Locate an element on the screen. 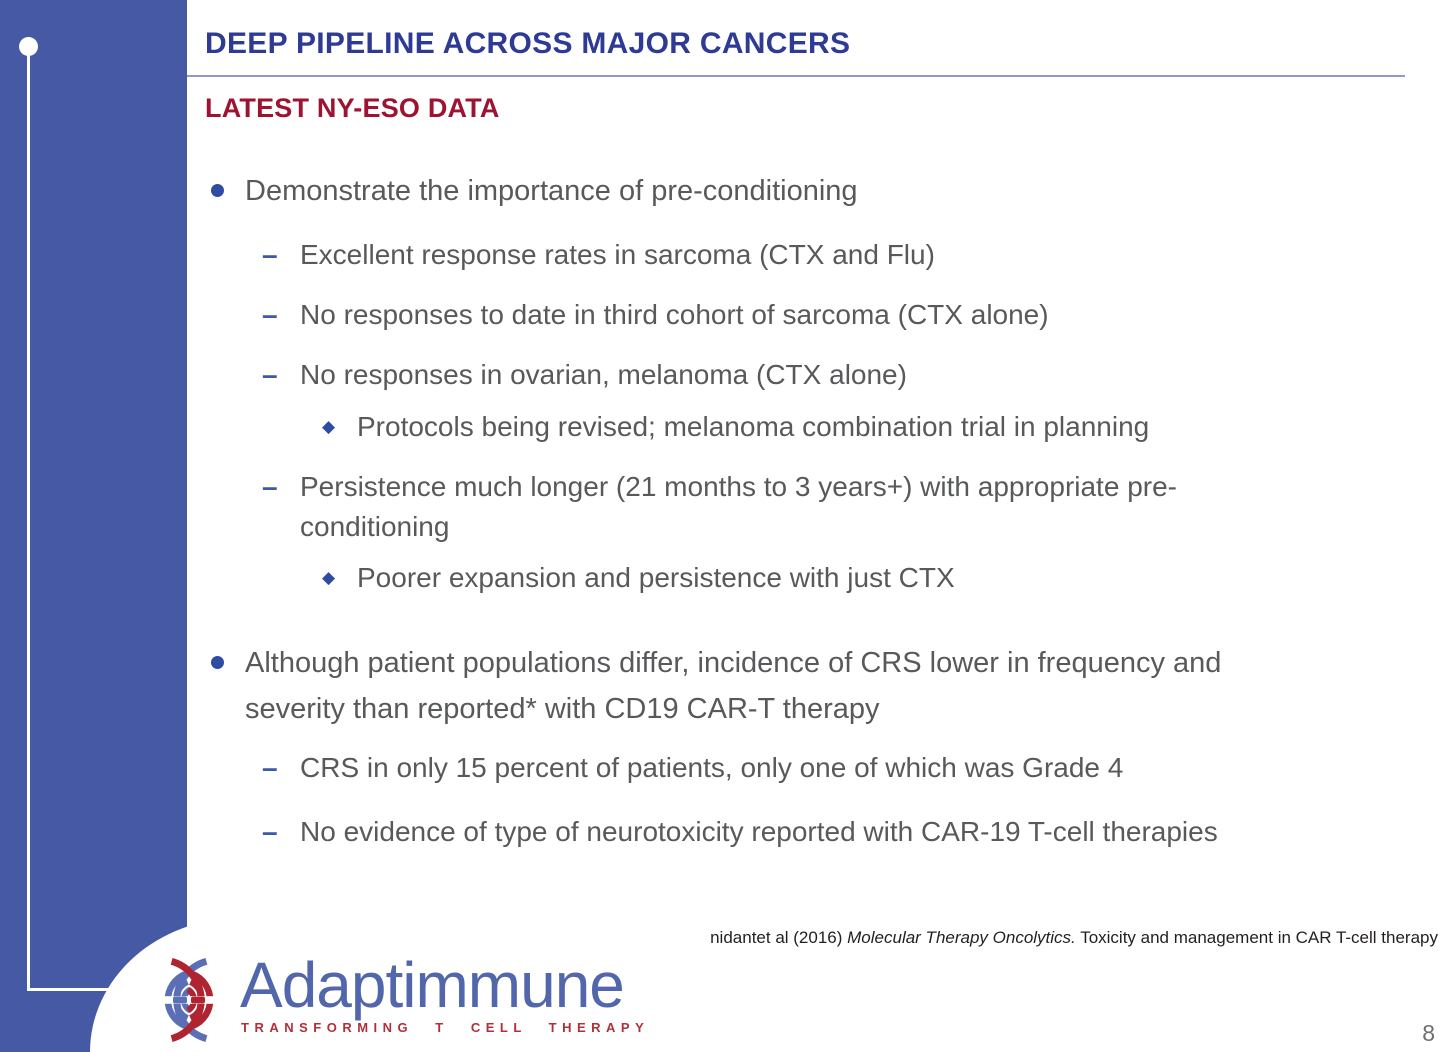  adaptimmune-waves-icon is located at coordinates (189, 1000).